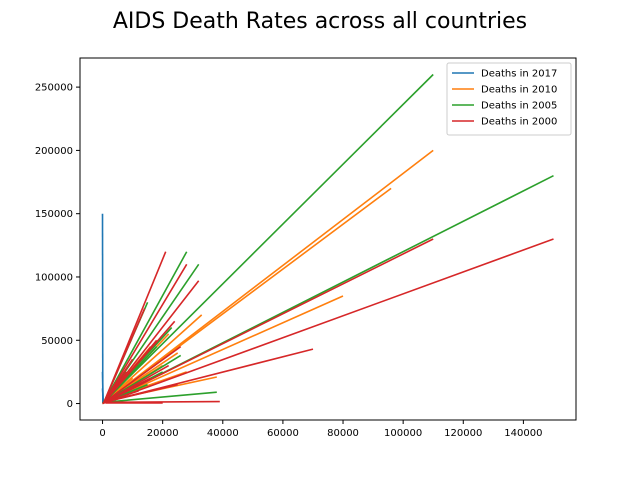 The height and width of the screenshot is (484, 640). I want to click on x-tick-label: 80000, so click(343, 433).